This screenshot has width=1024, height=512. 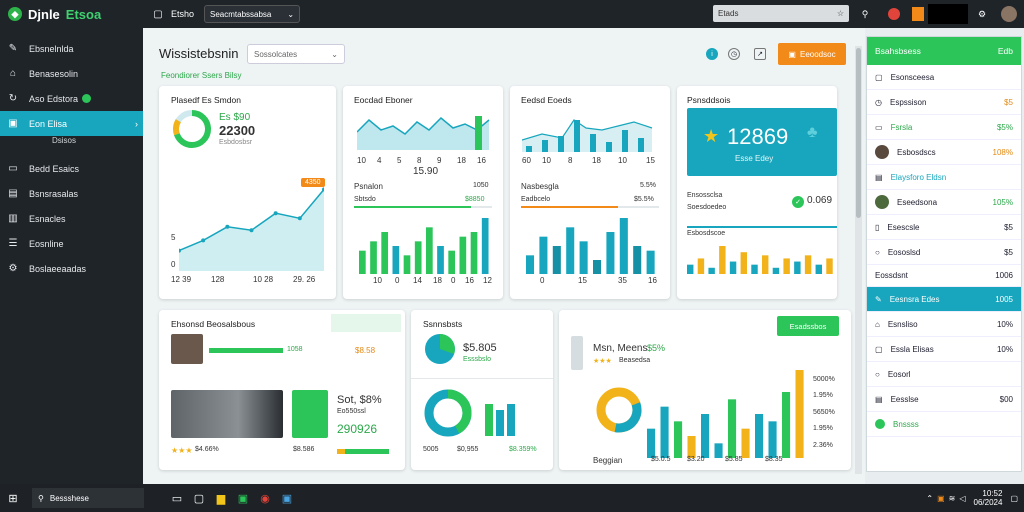 What do you see at coordinates (944, 152) in the screenshot?
I see `list-item: Esbosdscs 108%` at bounding box center [944, 152].